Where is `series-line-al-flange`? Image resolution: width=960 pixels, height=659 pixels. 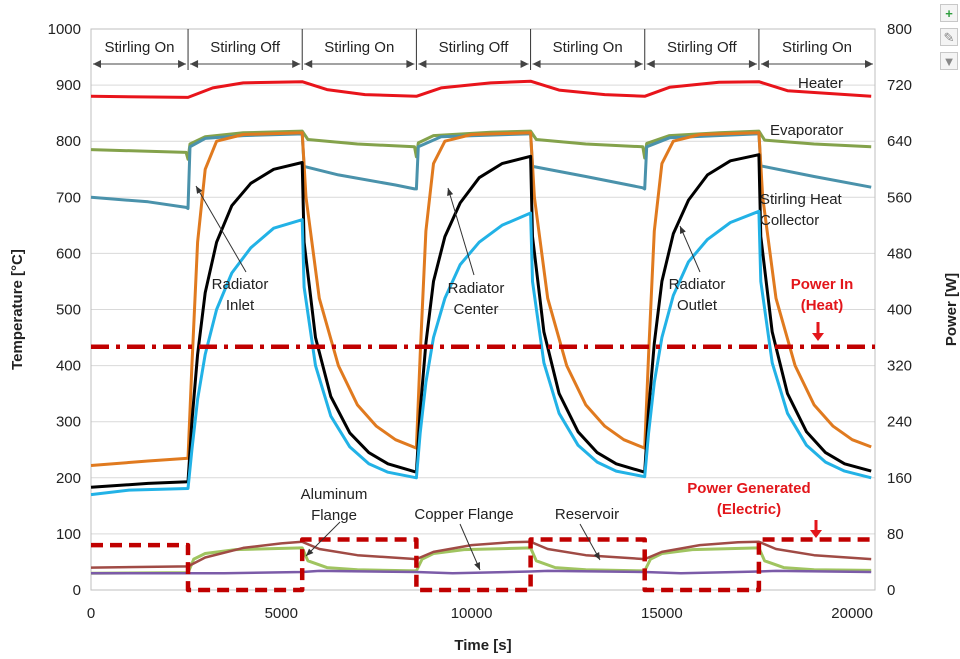
series-line-al-flange is located at coordinates (481, 560).